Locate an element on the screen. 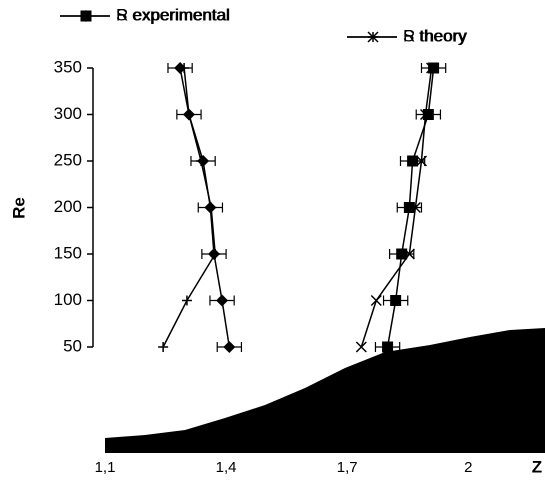 This screenshot has height=490, width=545. x-tick-label: 1,7 is located at coordinates (347, 467).